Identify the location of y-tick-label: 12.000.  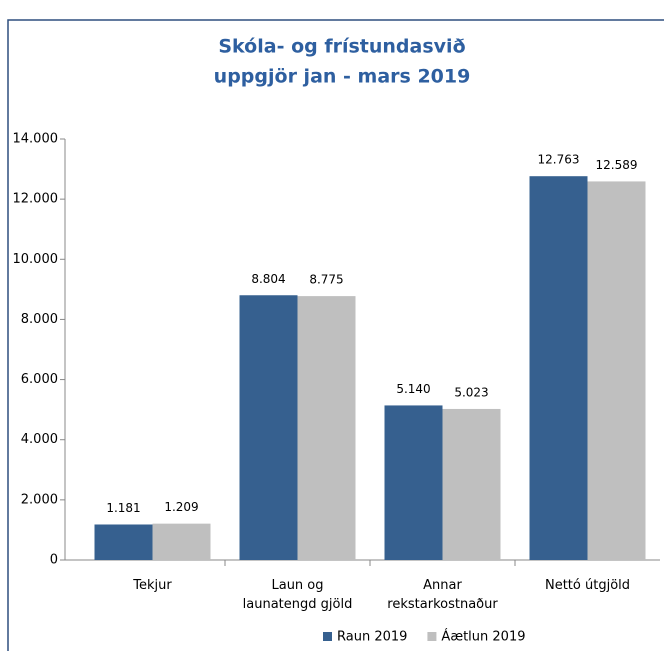
(36, 199).